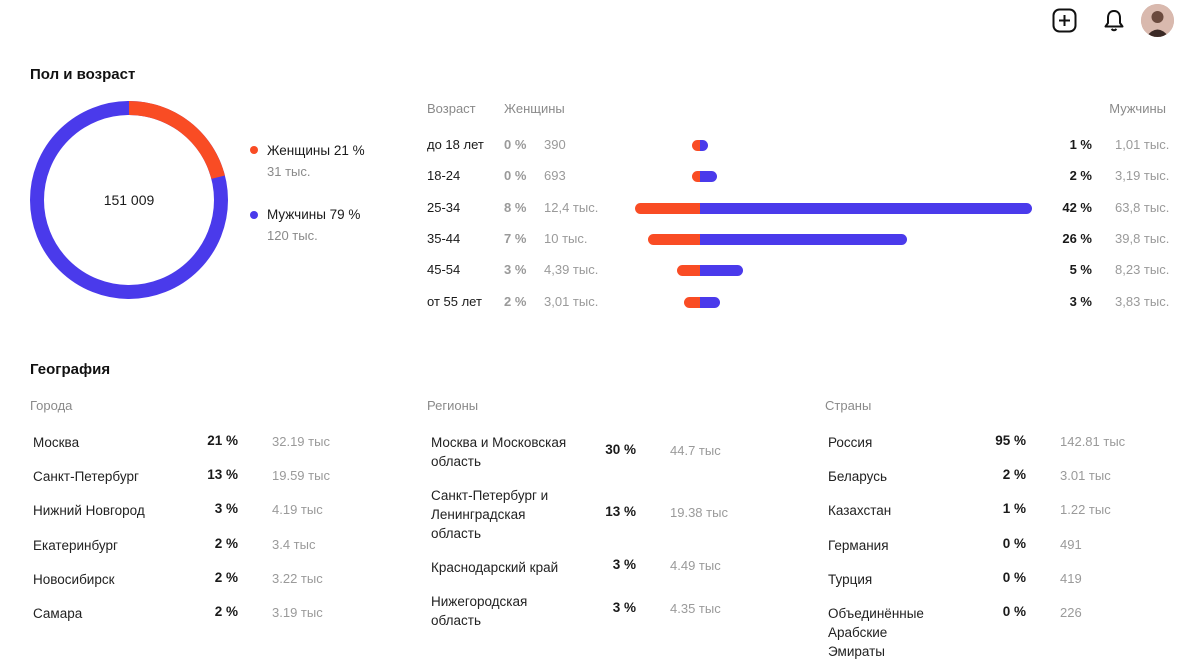  Describe the element at coordinates (1142, 207) in the screenshot. I see `men-abs: 63,8 тыс.` at that location.